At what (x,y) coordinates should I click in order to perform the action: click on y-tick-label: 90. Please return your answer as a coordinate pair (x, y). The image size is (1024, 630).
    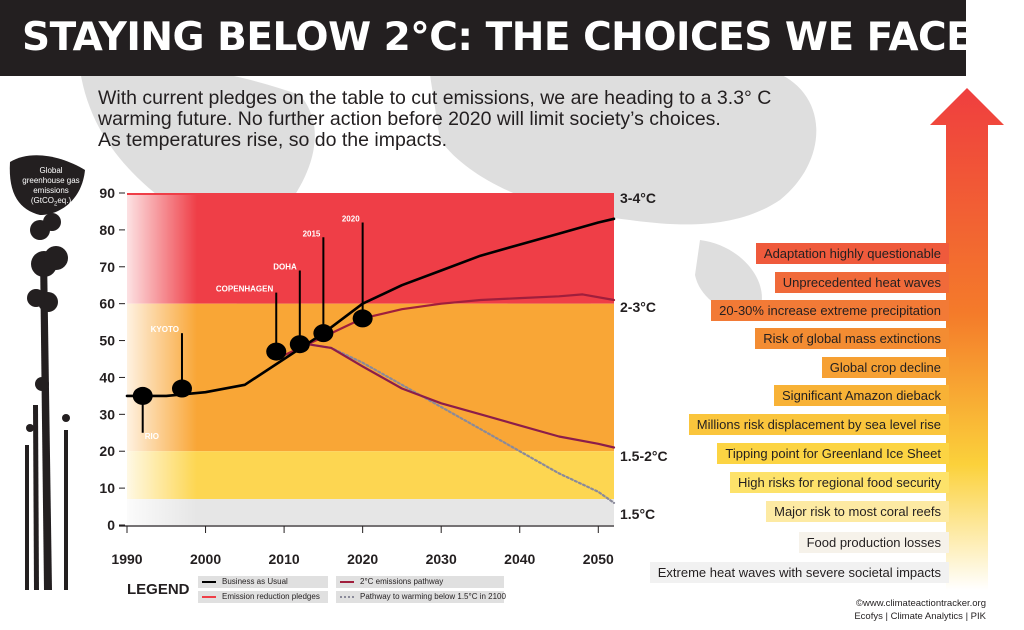
    Looking at the image, I should click on (107, 193).